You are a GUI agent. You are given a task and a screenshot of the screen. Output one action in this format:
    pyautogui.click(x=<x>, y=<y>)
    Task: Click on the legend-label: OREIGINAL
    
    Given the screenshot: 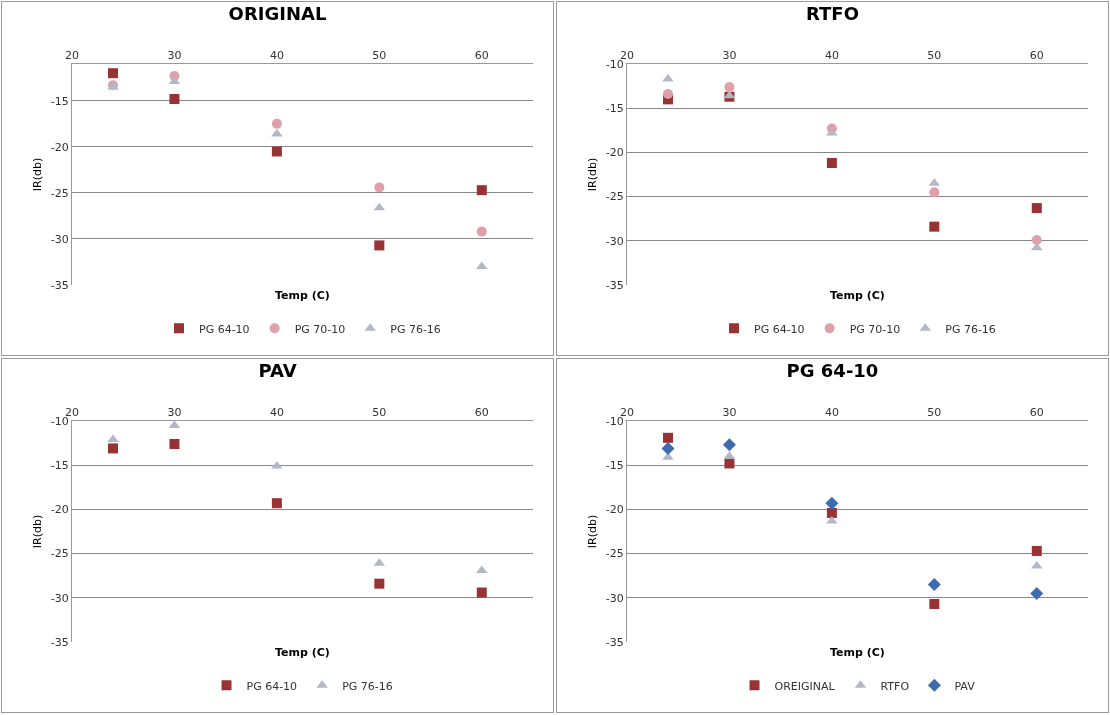 What is the action you would take?
    pyautogui.click(x=805, y=686)
    